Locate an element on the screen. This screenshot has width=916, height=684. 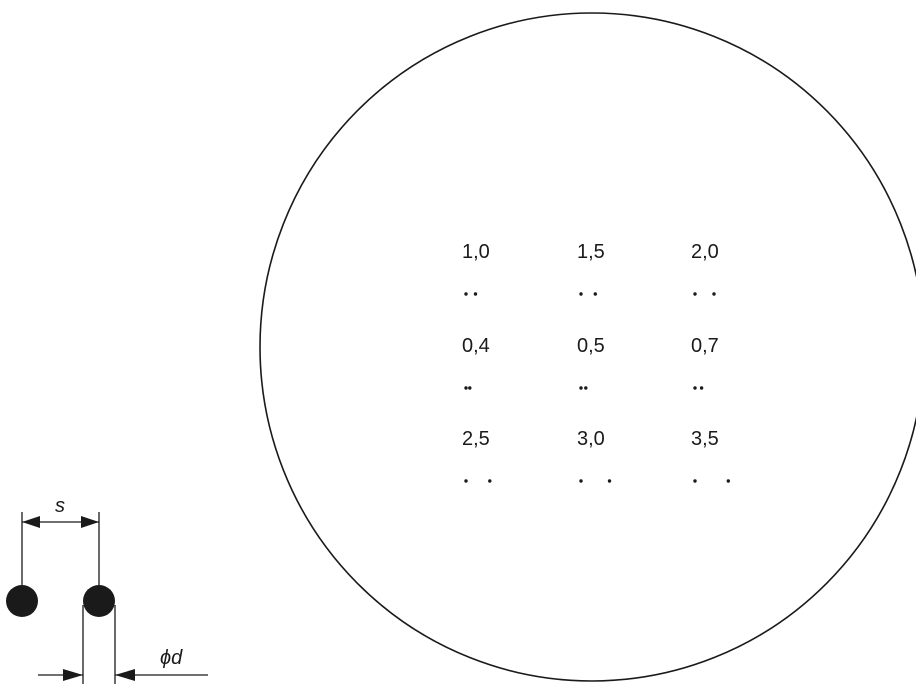
spacing-label: 2,0 is located at coordinates (705, 252).